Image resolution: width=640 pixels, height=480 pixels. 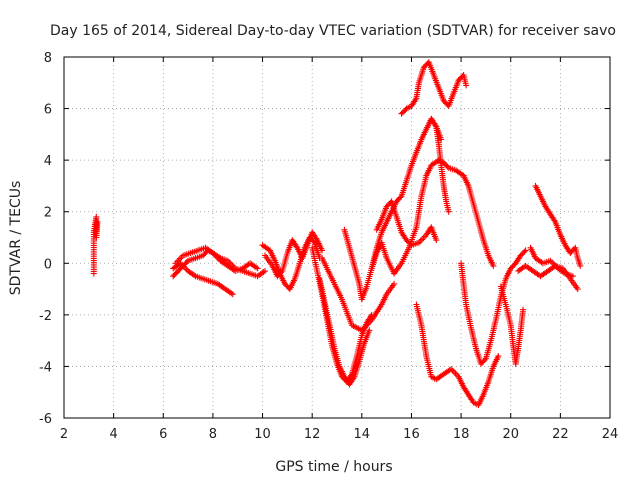 I want to click on y-tick-label: 2, so click(x=48, y=213).